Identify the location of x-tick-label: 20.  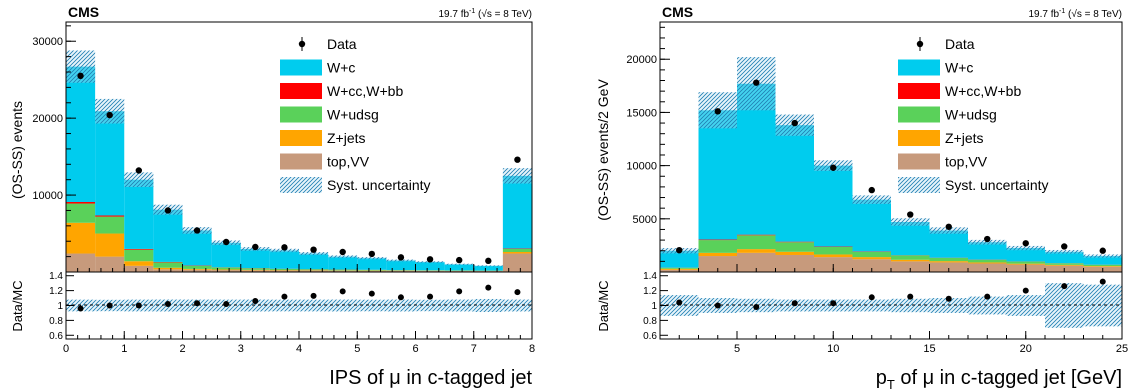
(1026, 349).